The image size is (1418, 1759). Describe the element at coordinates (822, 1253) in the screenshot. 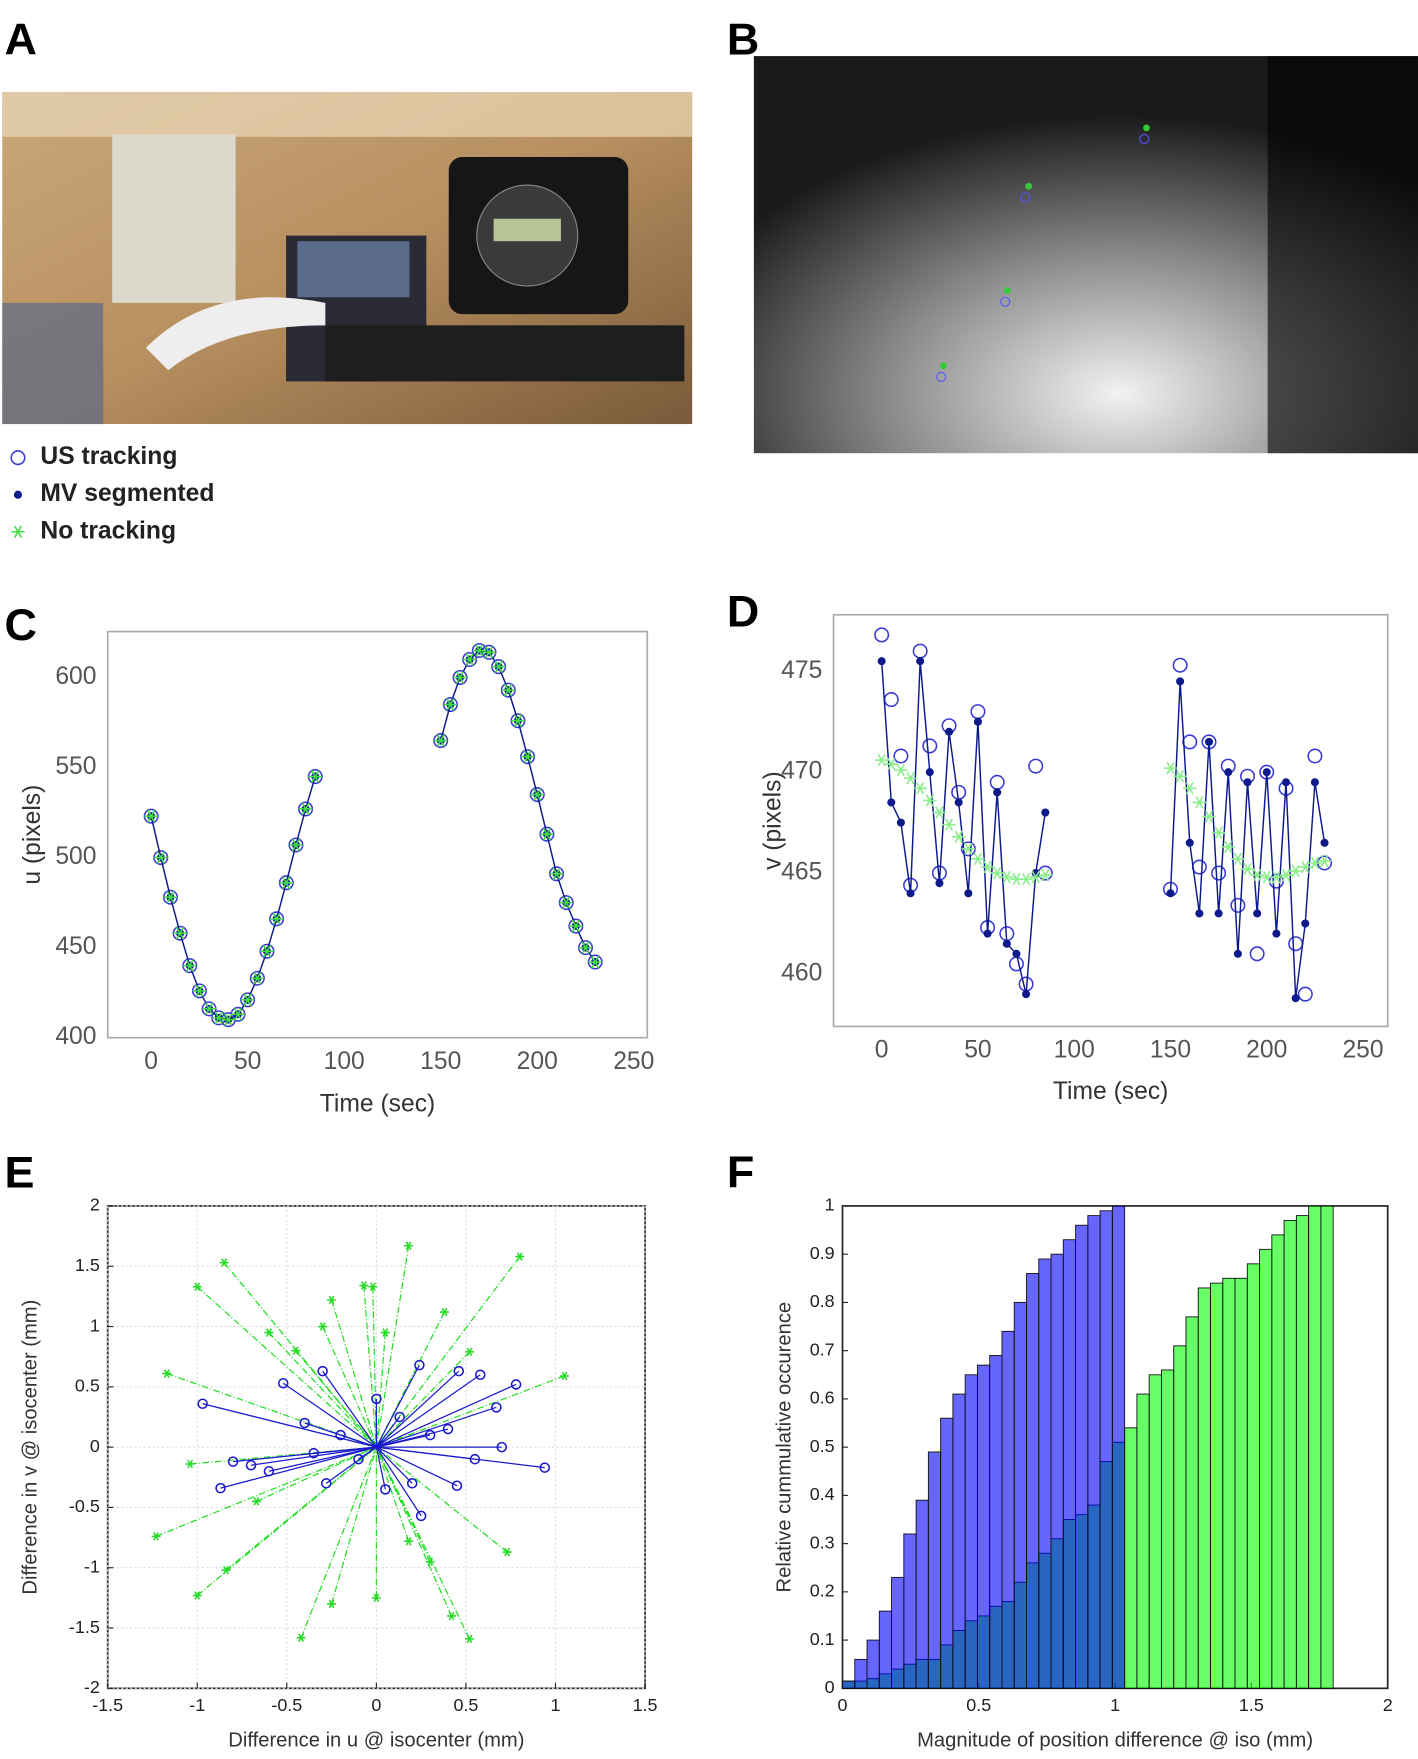

I see `y-tick-label: 0.9` at that location.